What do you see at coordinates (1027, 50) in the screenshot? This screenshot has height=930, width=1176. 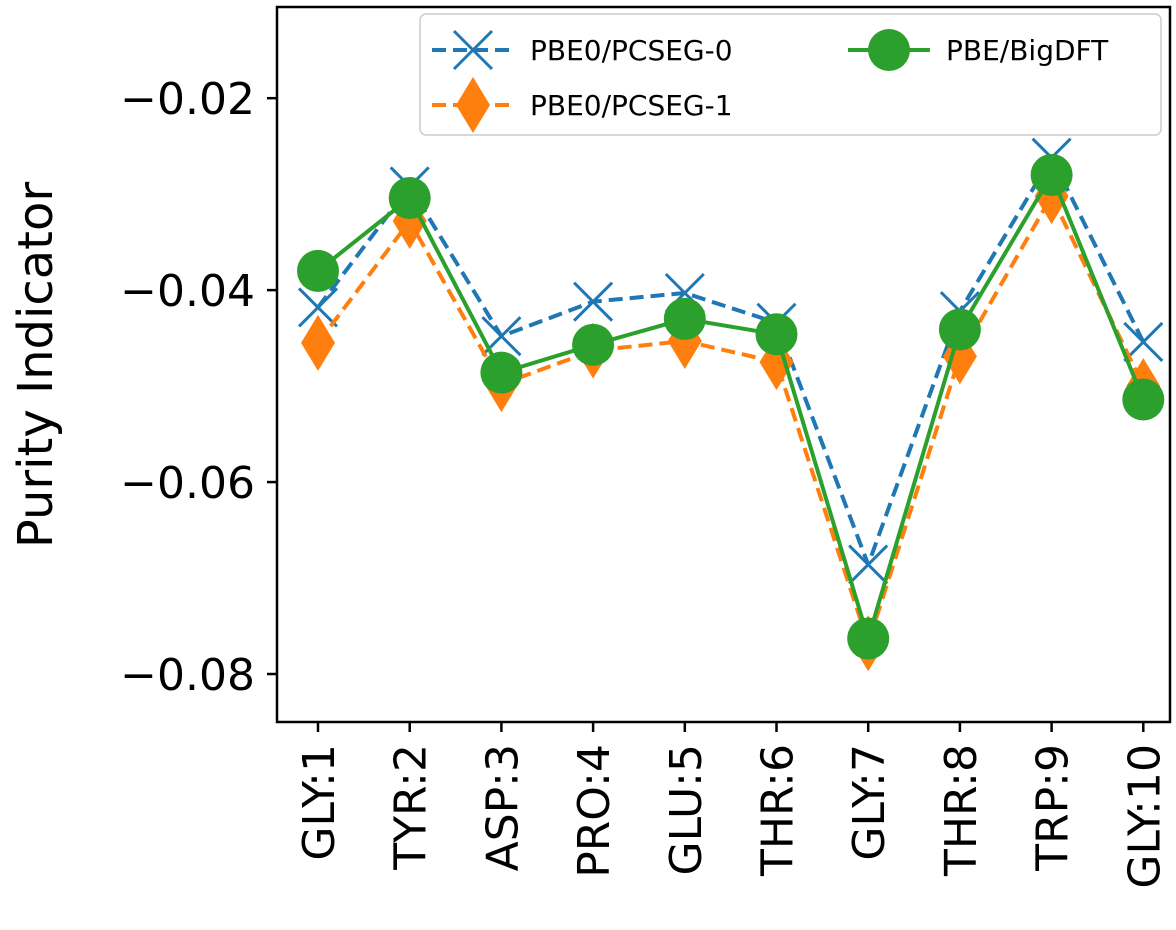 I see `legend-label: PBE/BigDFT` at bounding box center [1027, 50].